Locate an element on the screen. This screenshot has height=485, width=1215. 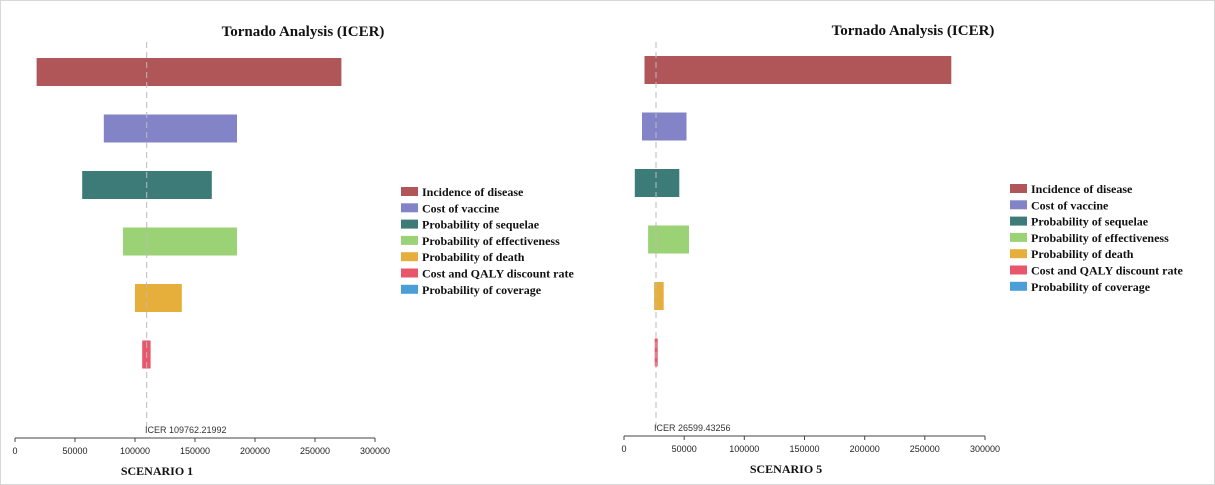
chart1-x-tick-label: 300000 is located at coordinates (375, 451).